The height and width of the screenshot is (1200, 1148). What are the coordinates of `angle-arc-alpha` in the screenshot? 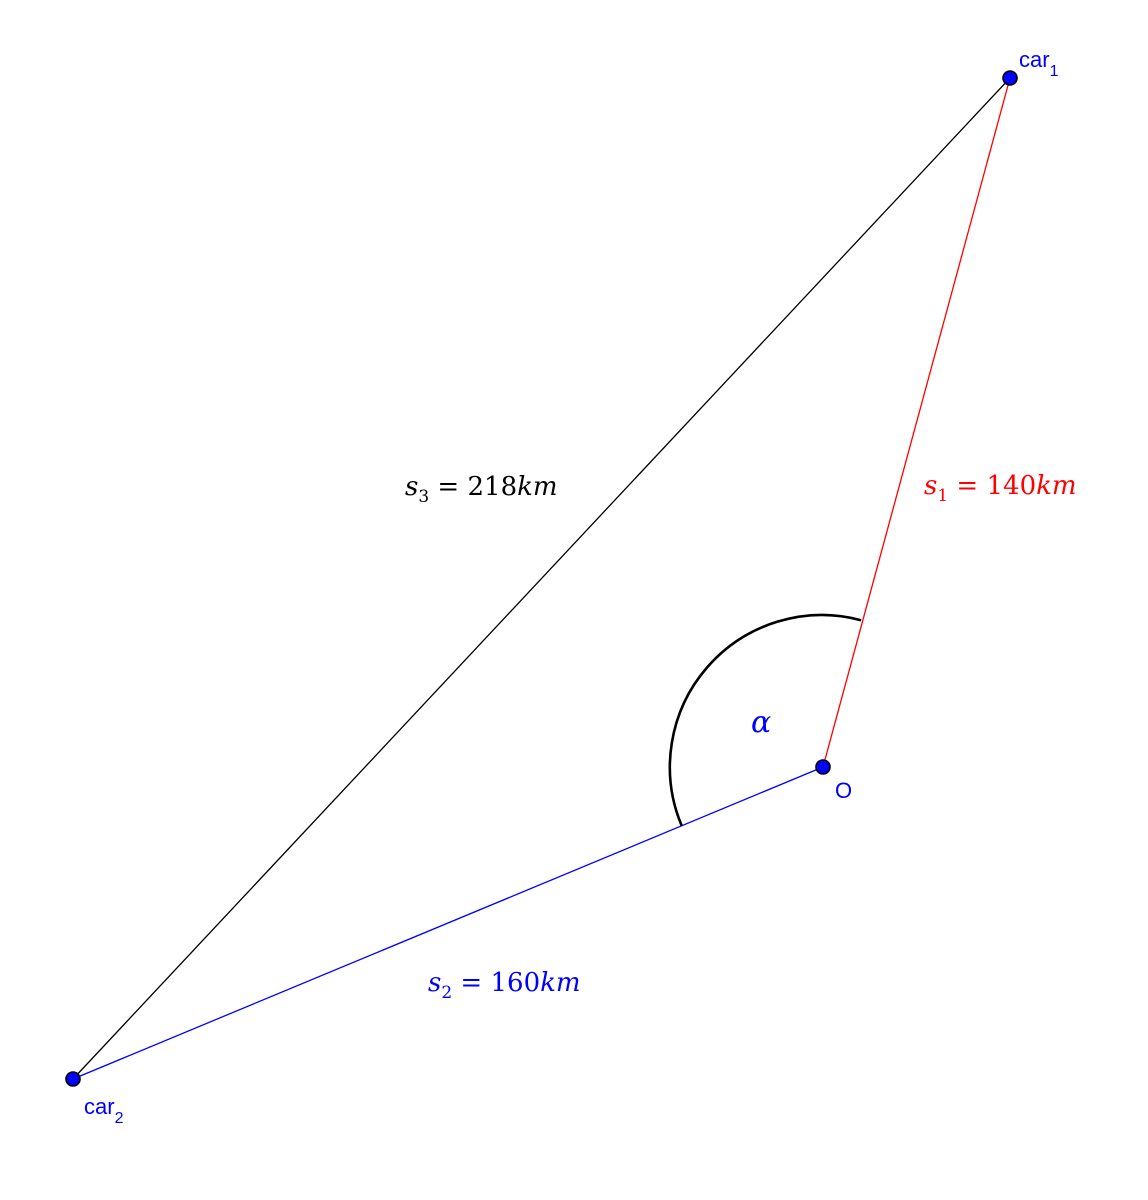 It's located at (765, 720).